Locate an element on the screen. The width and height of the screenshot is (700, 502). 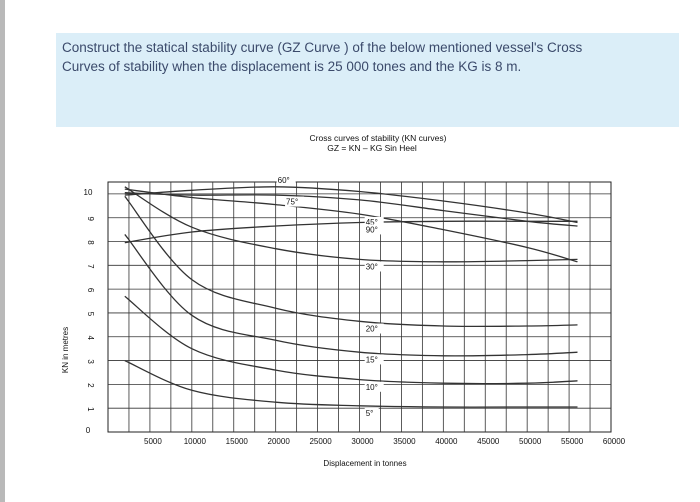
chart-curve-labels: 60° 75° 45°90° 30° 20° 15° 10° 5° is located at coordinates (330, 296).